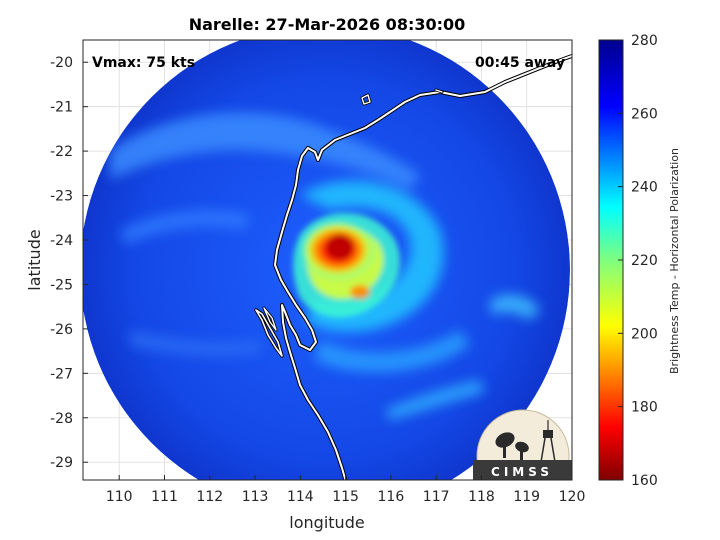 This screenshot has width=720, height=540. Describe the element at coordinates (644, 334) in the screenshot. I see `colorbar-tick-label: 200` at that location.